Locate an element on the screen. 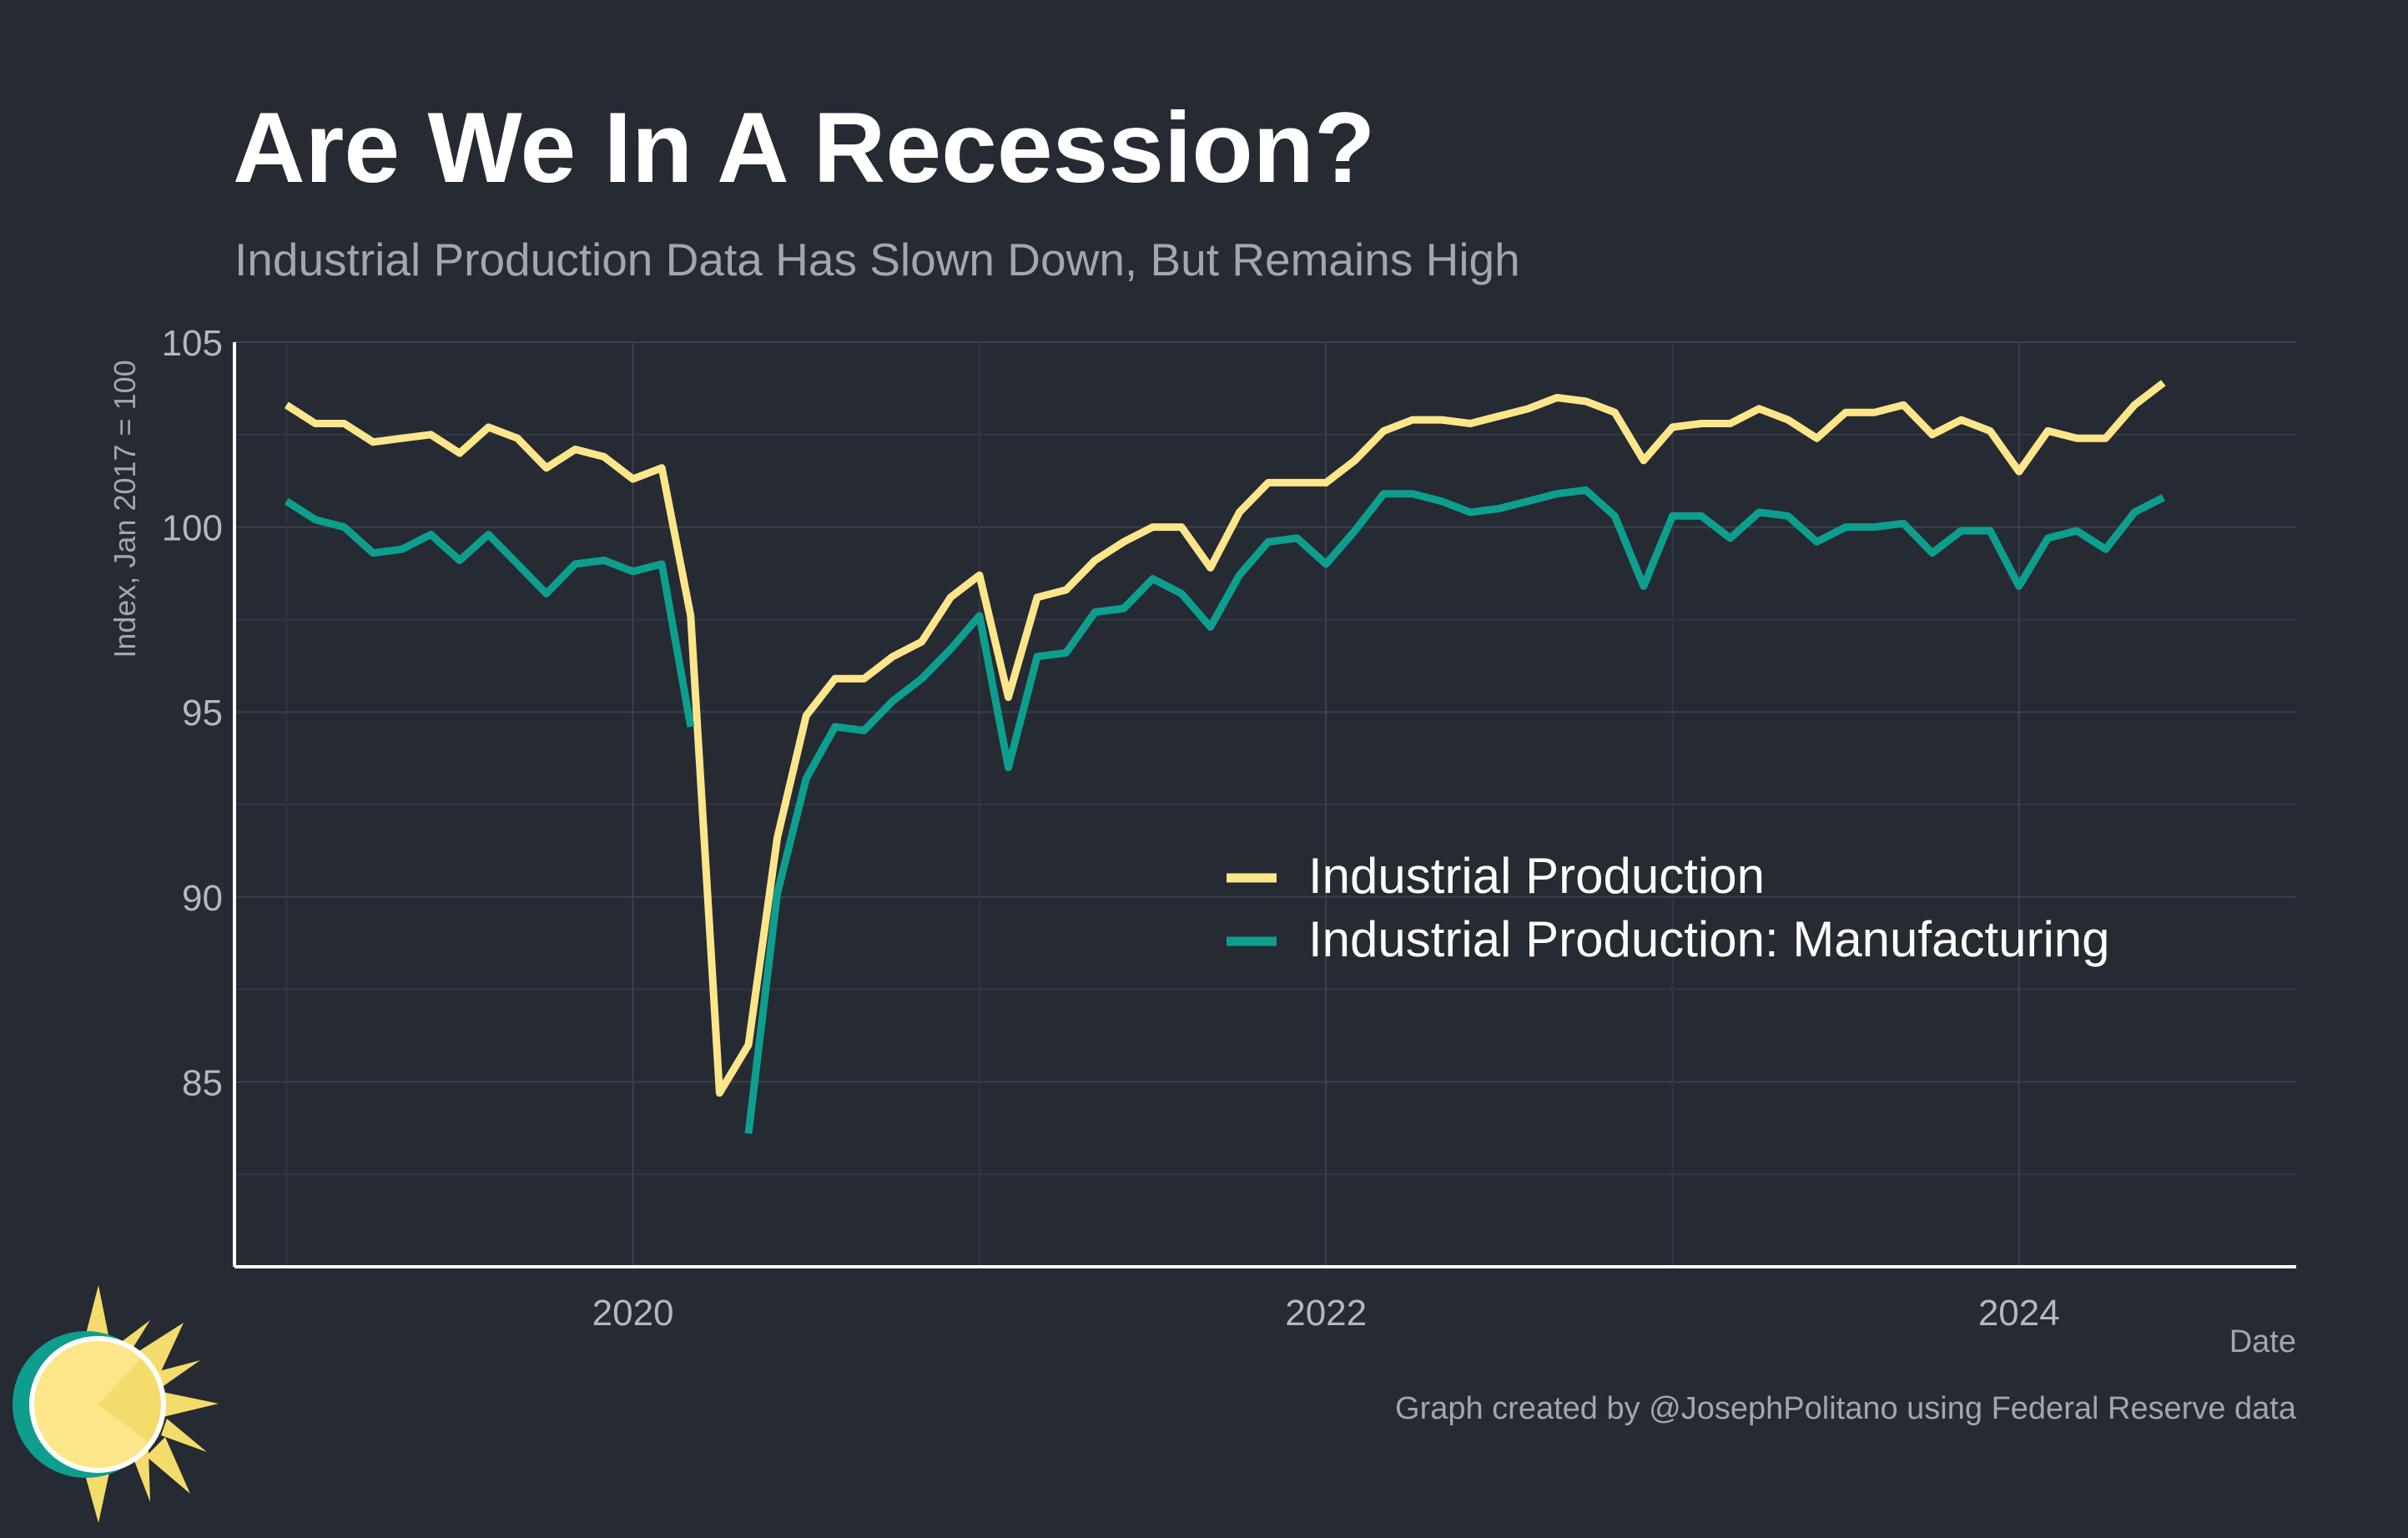 The width and height of the screenshot is (2408, 1538). legend-label-industrial-production-manufacturing: Industrial Production: Manufacturing is located at coordinates (1709, 939).